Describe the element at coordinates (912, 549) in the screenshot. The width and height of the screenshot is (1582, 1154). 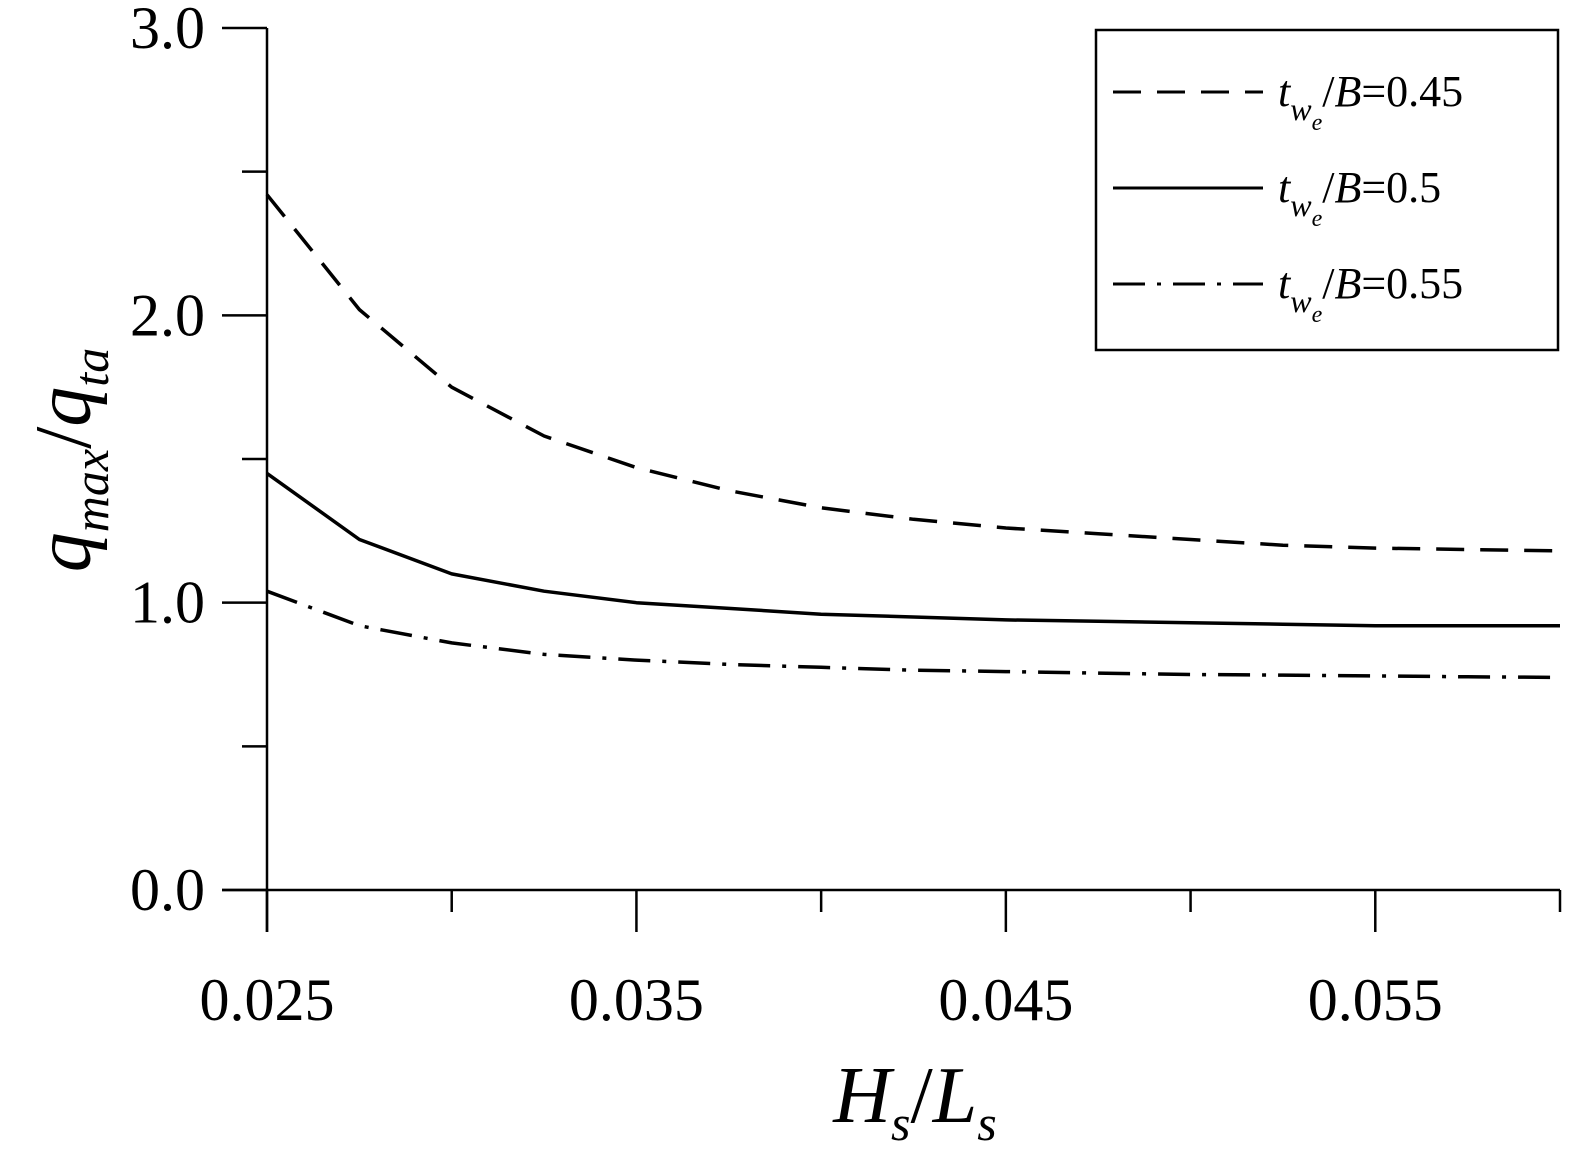
I see `series-line-solid` at that location.